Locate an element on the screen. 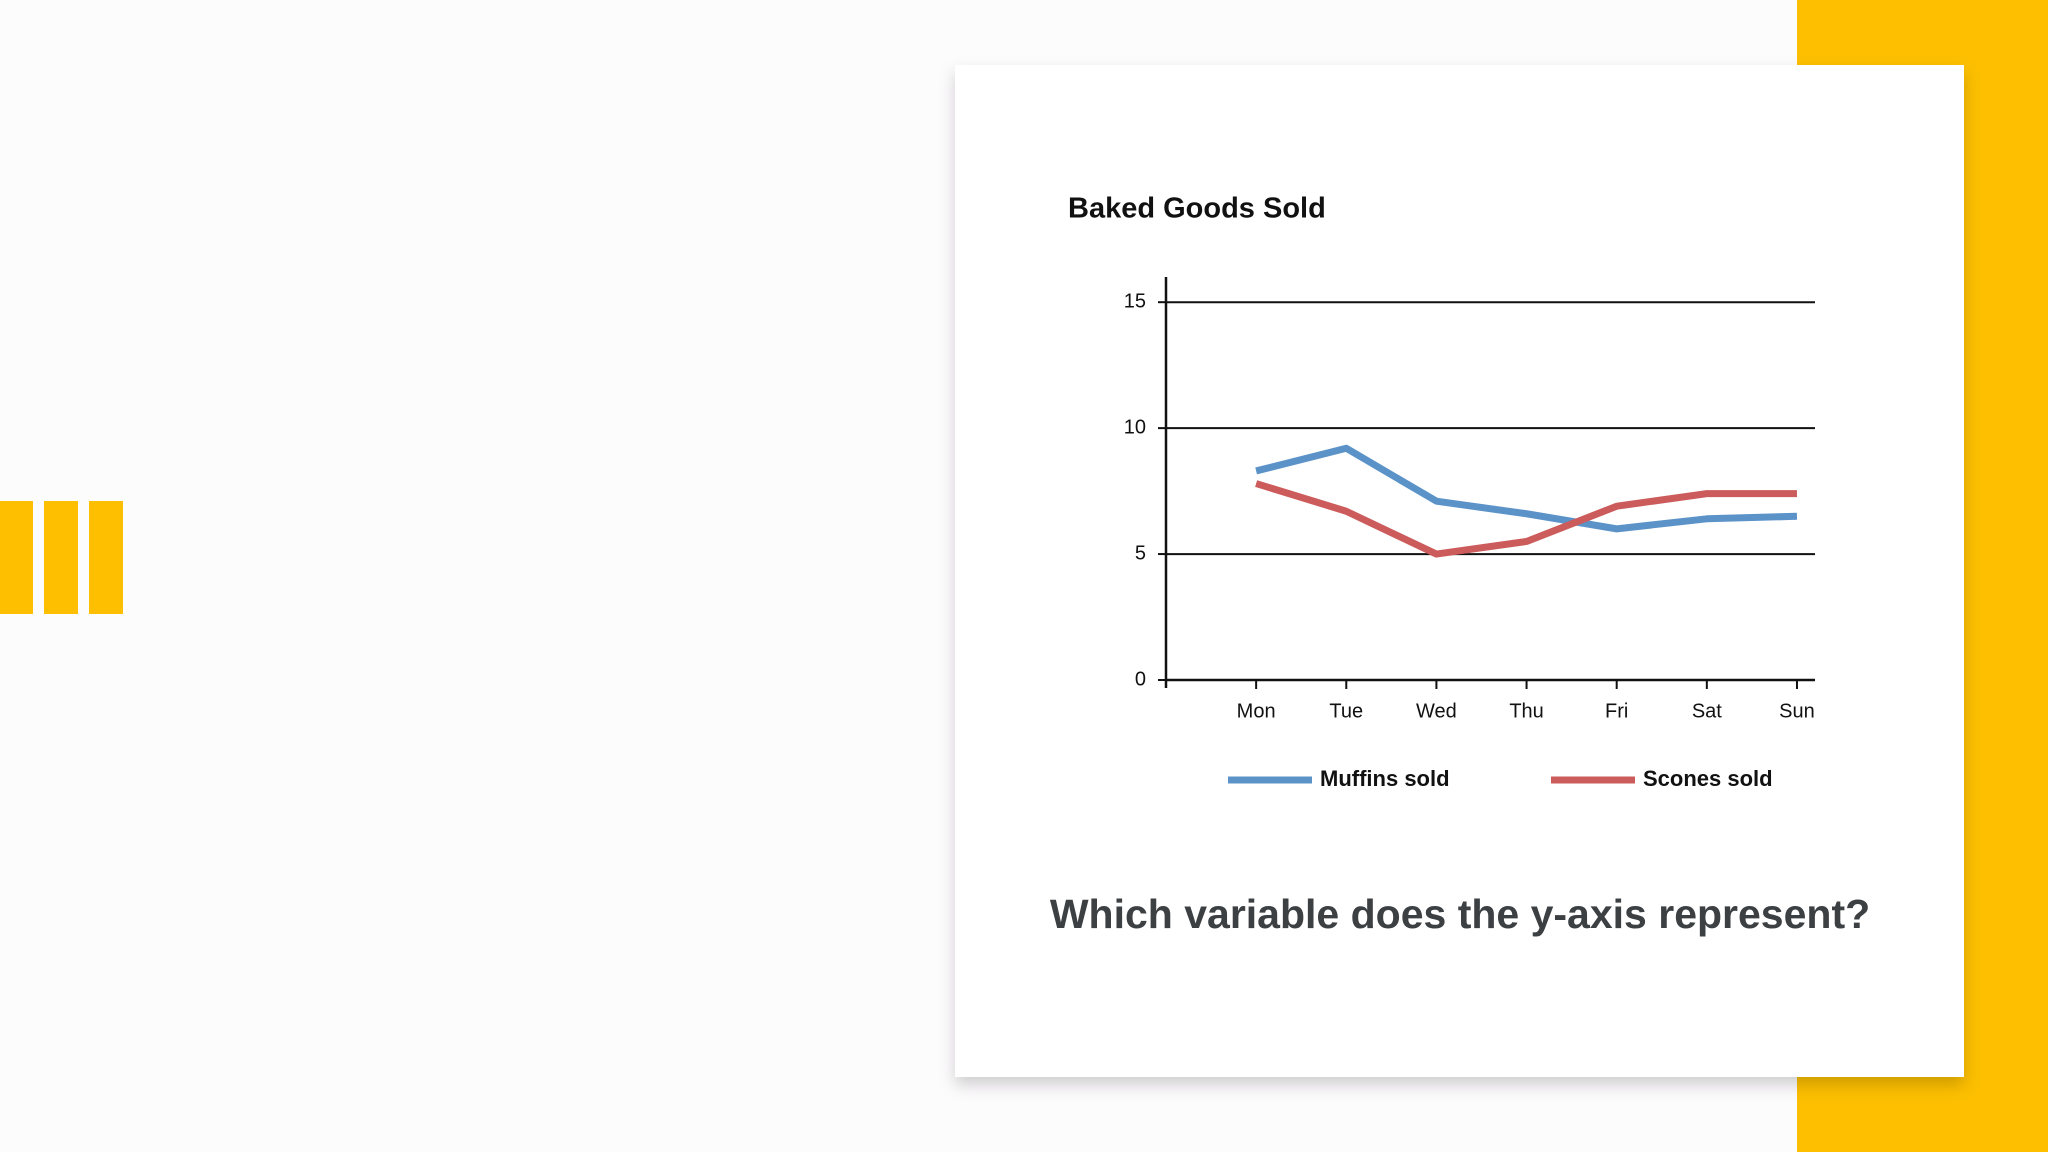  x-tick-label: Fri is located at coordinates (1616, 711).